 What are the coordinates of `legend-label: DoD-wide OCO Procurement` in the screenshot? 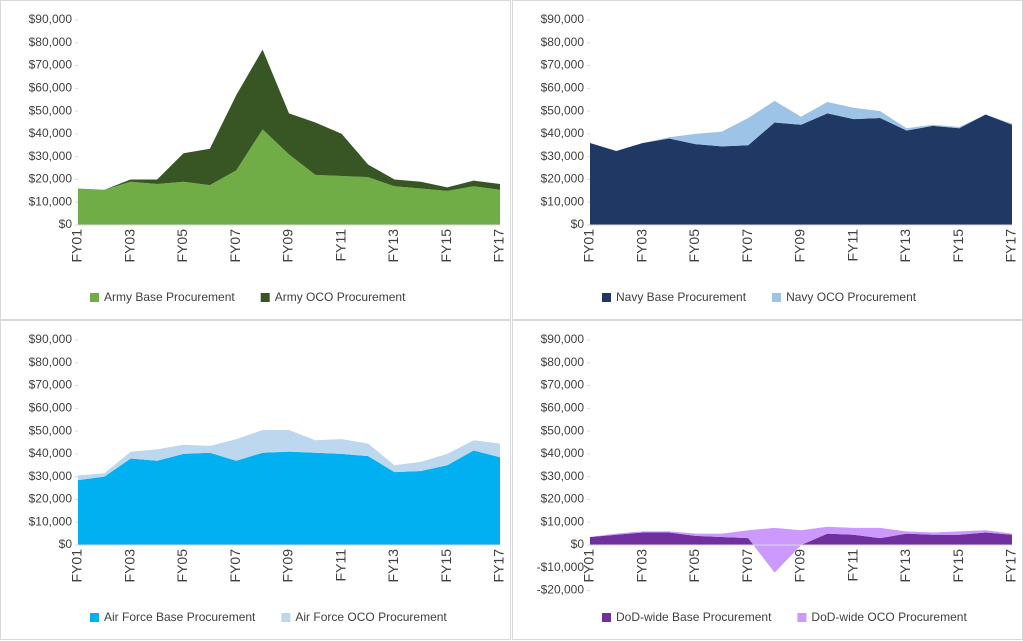 It's located at (889, 617).